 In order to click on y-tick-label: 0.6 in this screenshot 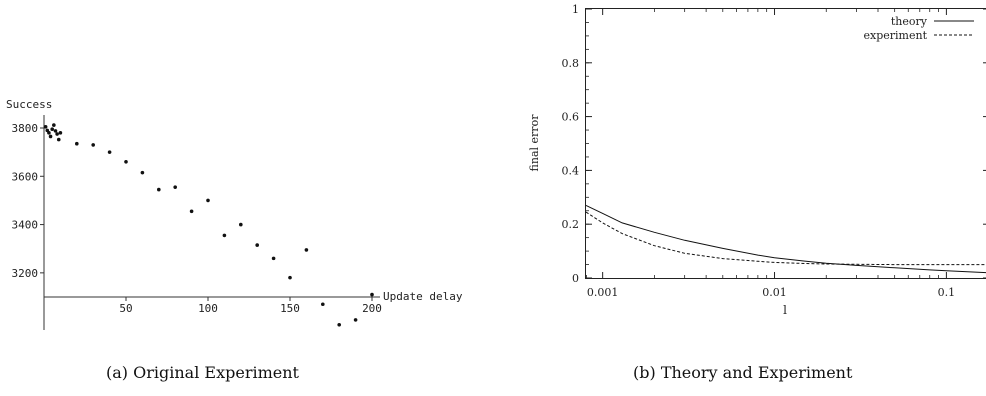, I will do `click(571, 117)`.